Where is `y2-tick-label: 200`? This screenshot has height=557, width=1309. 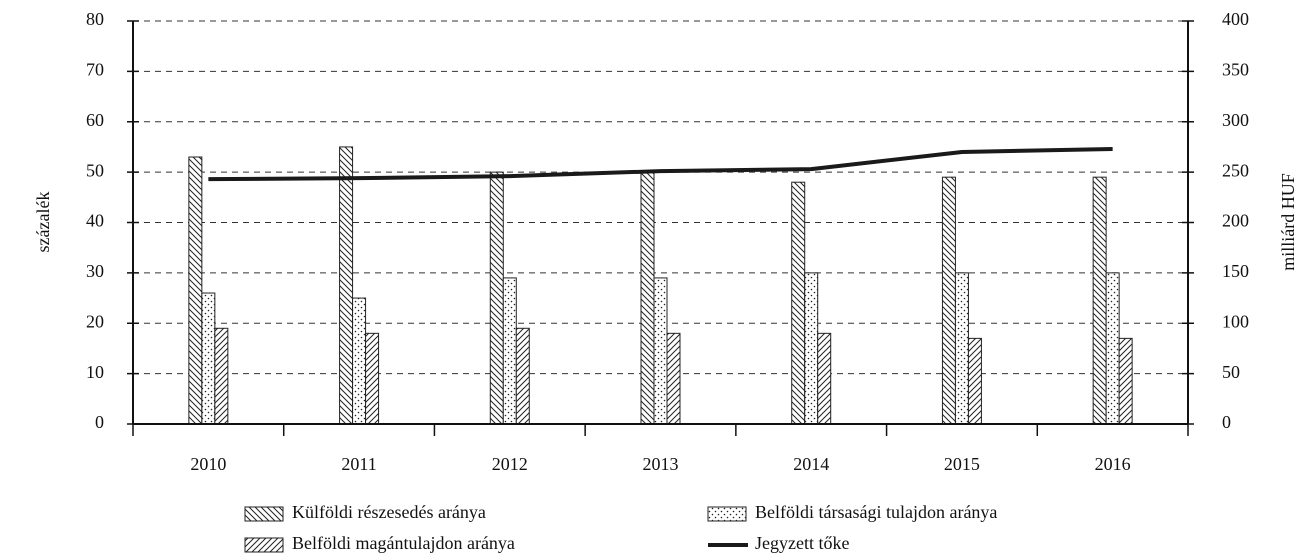 y2-tick-label: 200 is located at coordinates (1235, 221).